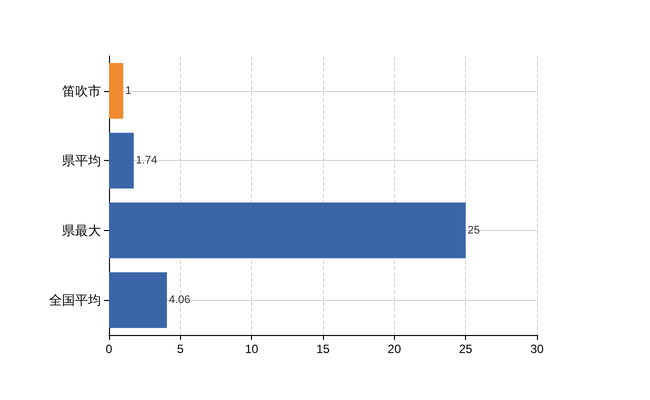 The image size is (650, 400). I want to click on data-label: 1.74, so click(147, 160).